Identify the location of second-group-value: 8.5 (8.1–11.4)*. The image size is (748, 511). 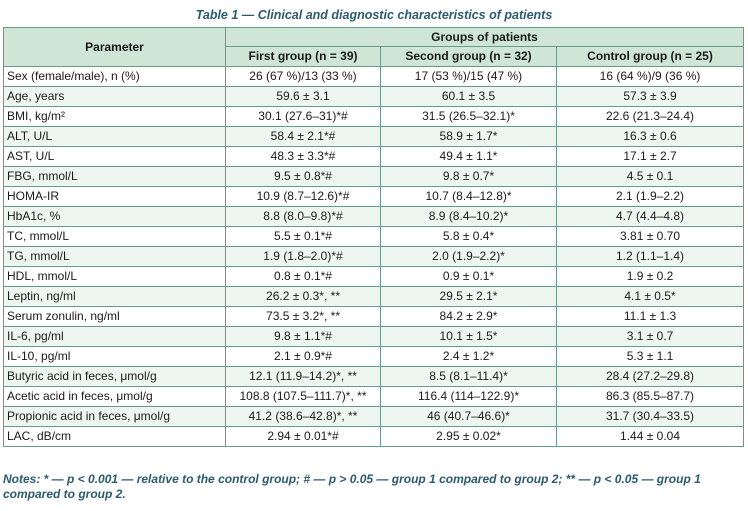
(468, 376).